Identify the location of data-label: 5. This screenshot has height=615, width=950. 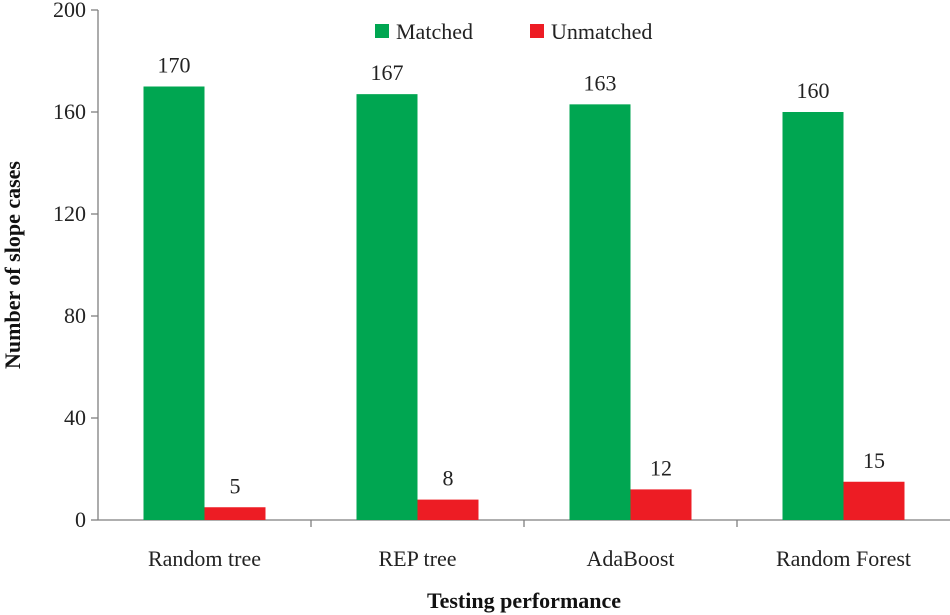
(235, 485).